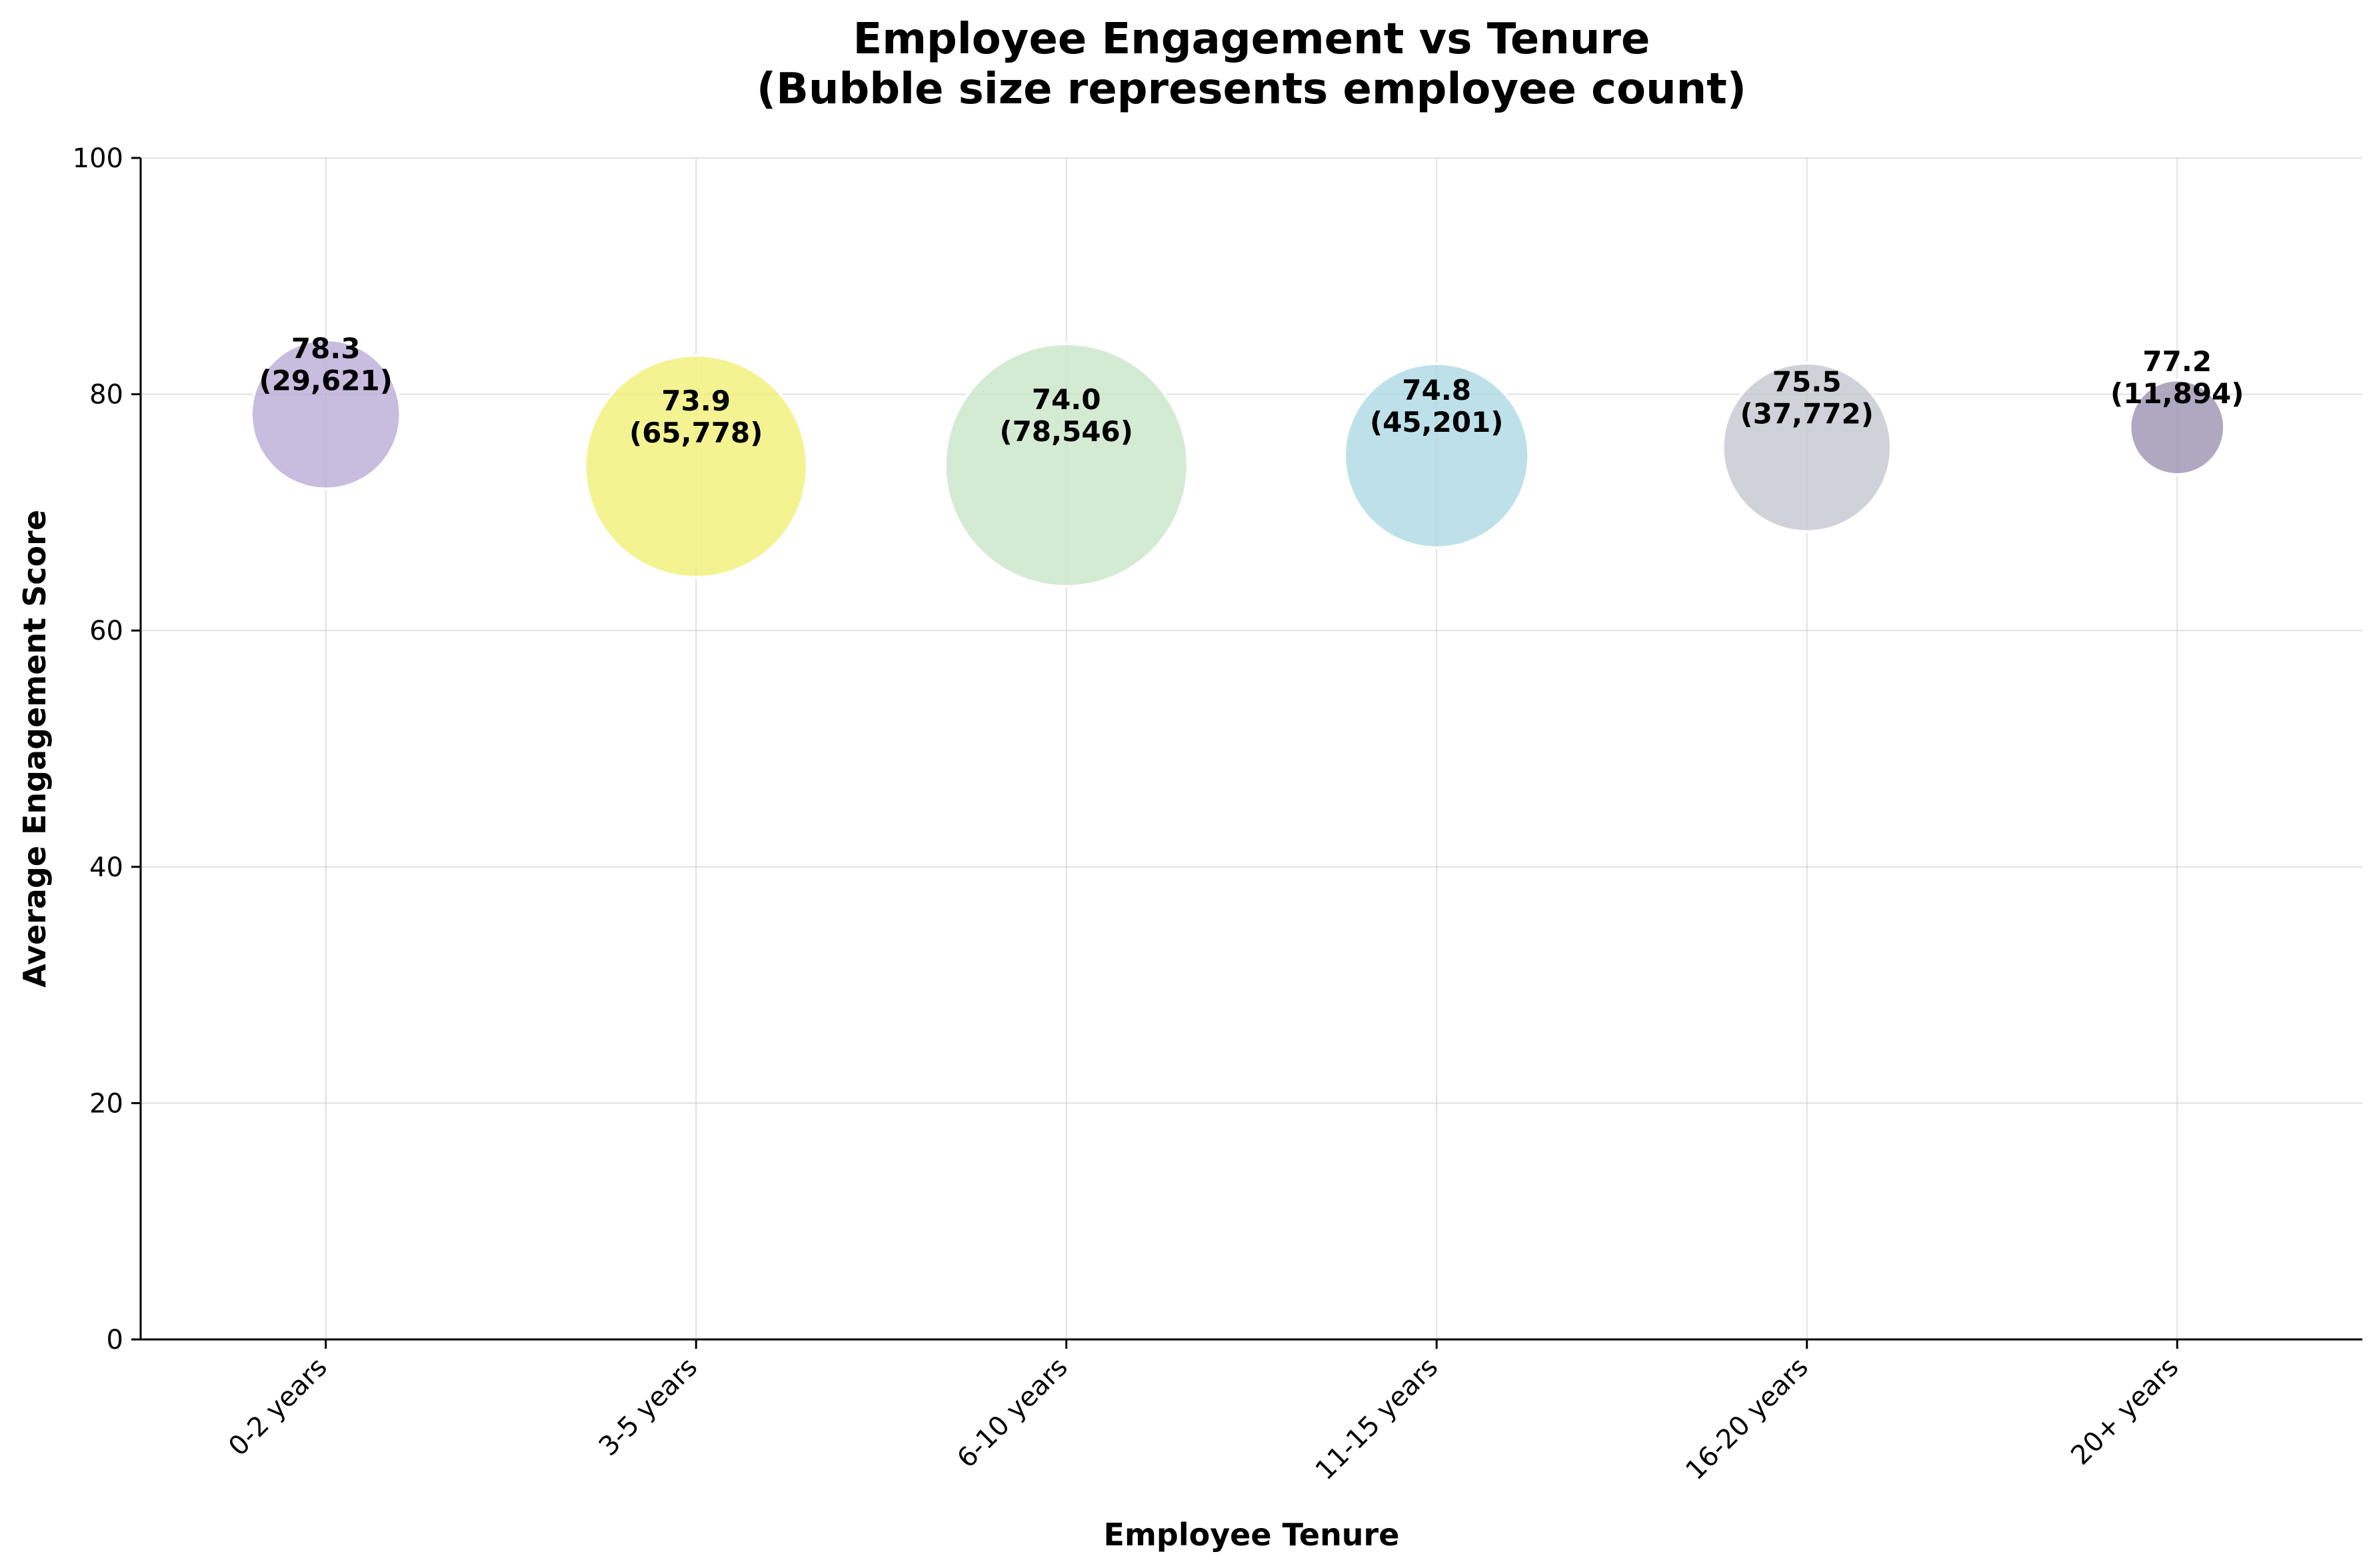 The image size is (2375, 1568). I want to click on bubble-0-2-years, so click(325, 414).